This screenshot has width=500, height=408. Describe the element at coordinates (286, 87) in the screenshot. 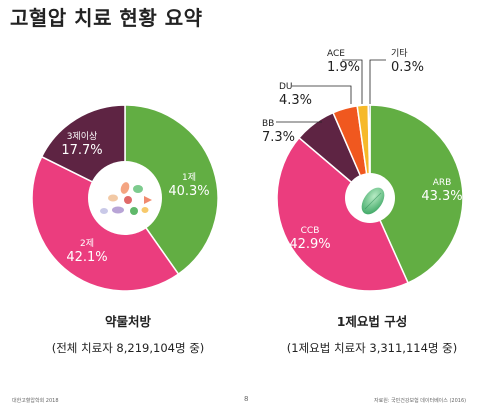

I see `slice-name-label: DU` at that location.